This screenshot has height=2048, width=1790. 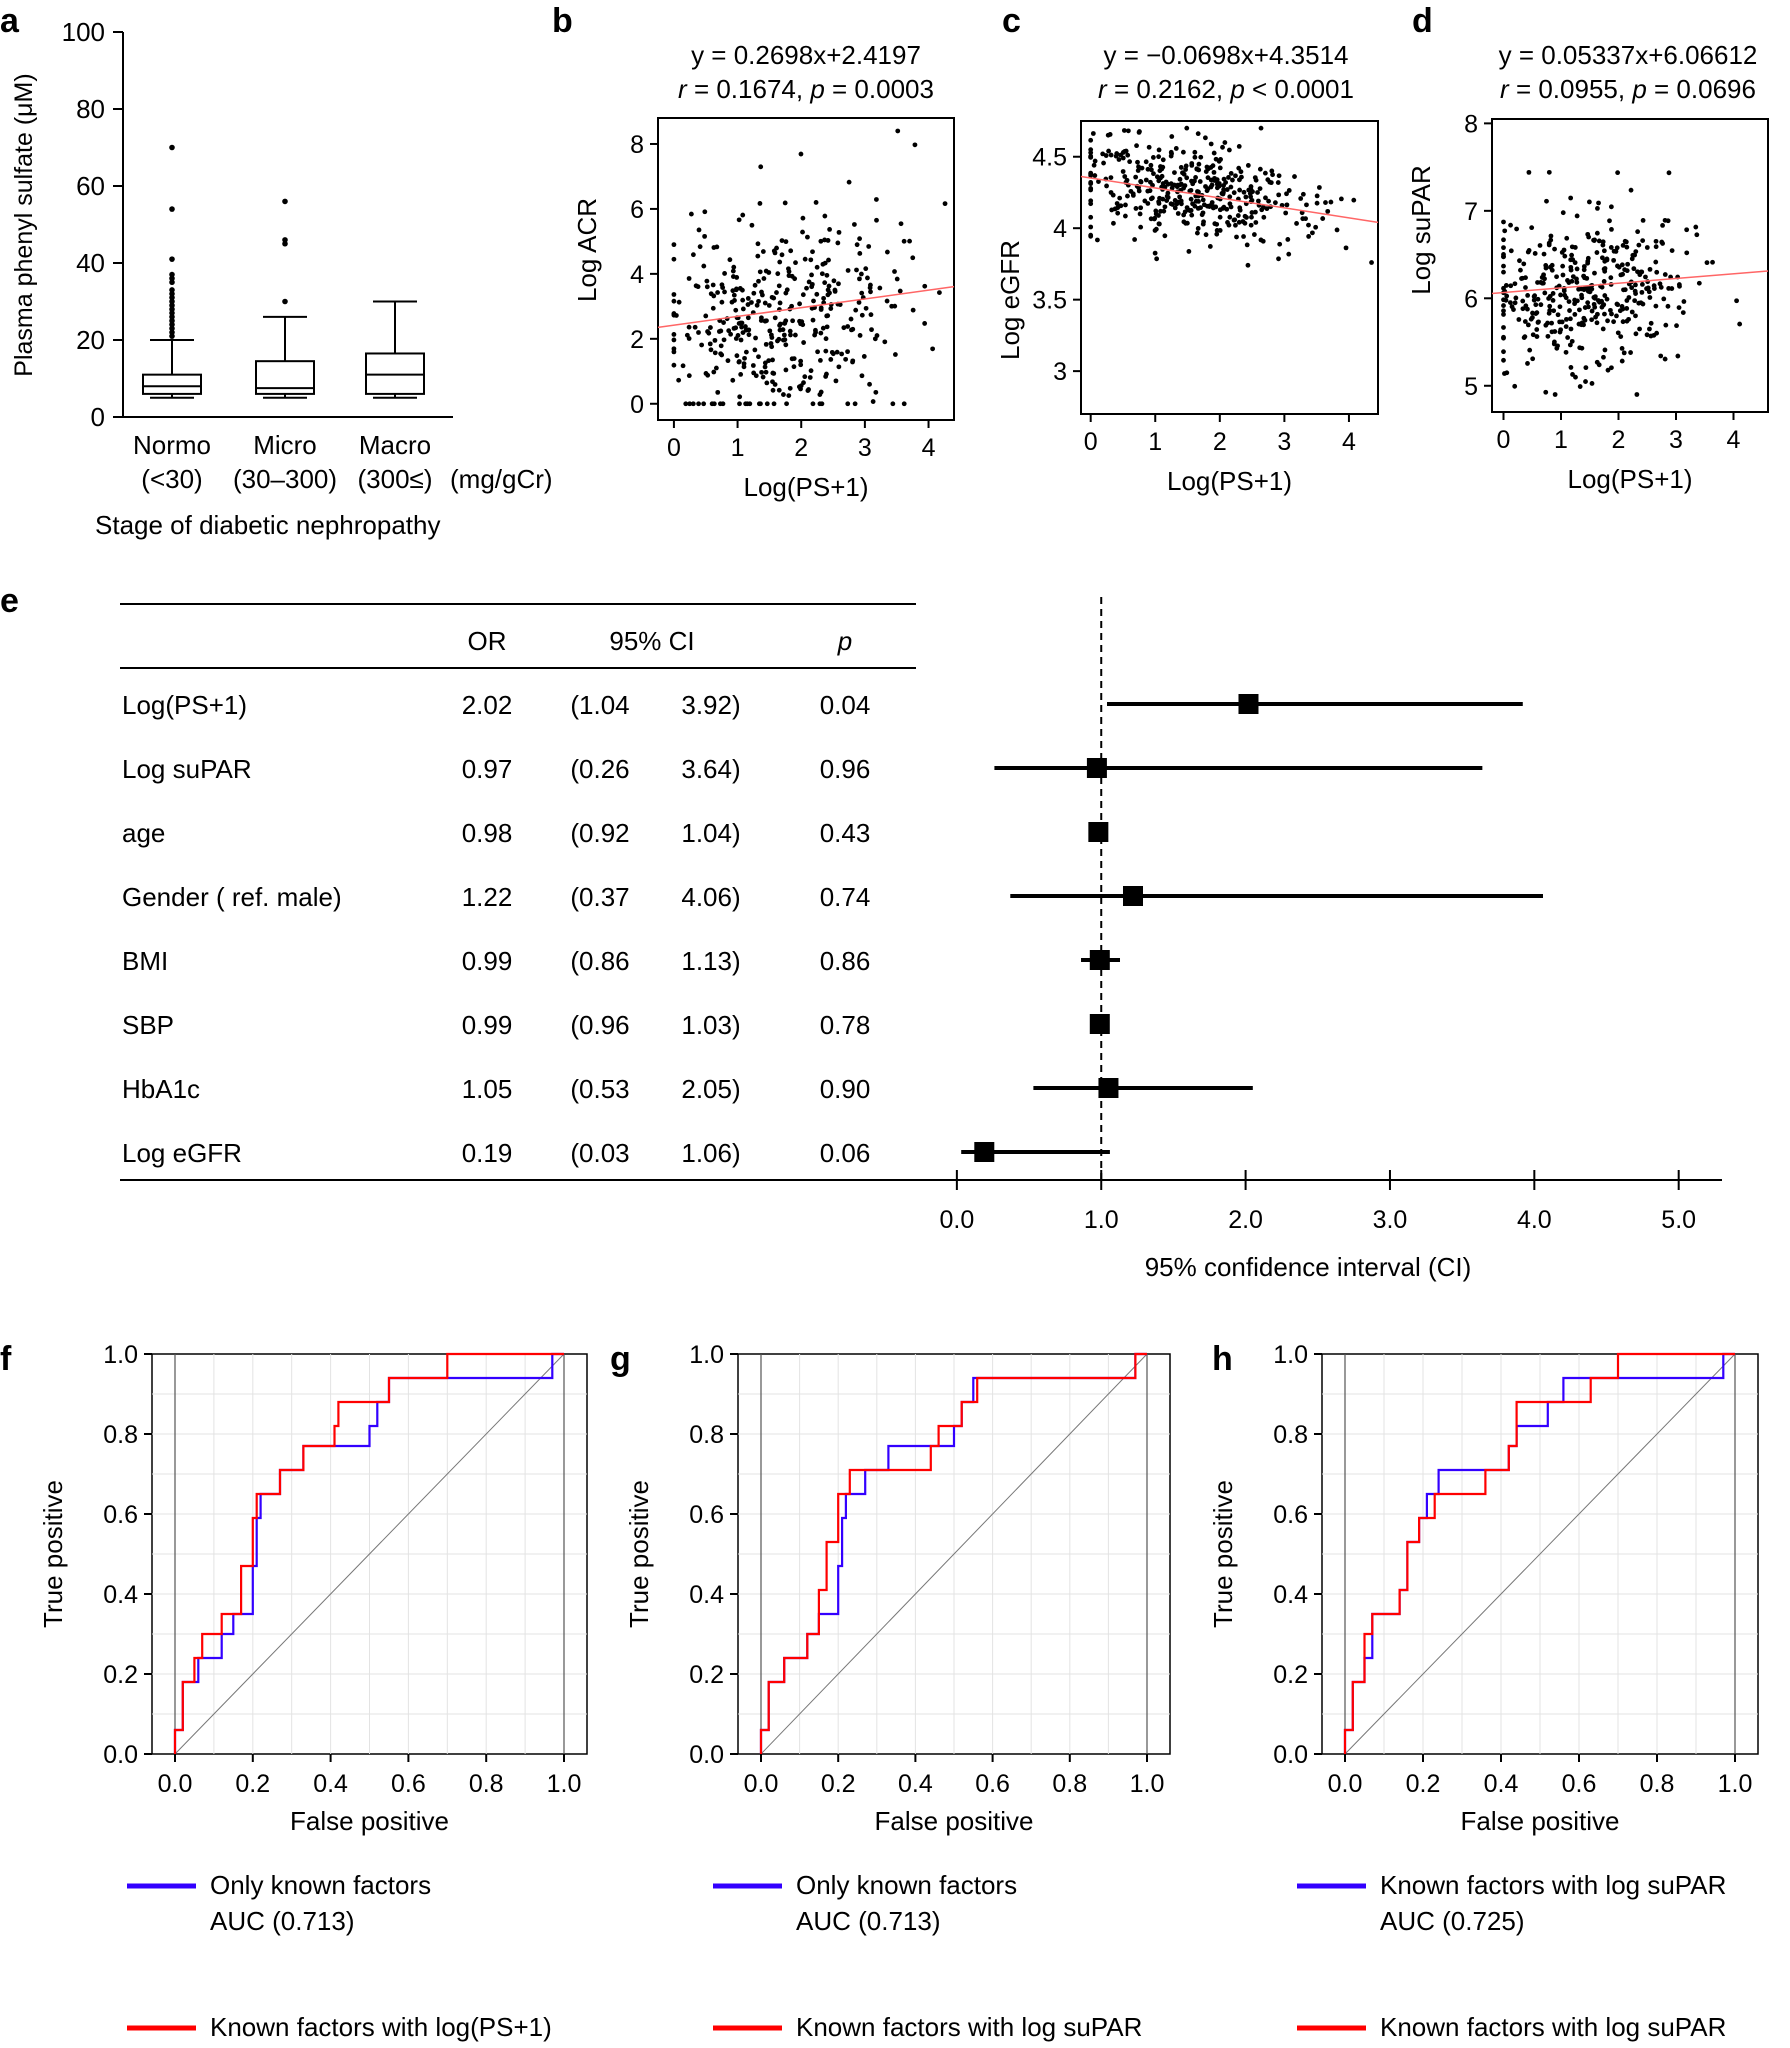 I want to click on x-tick-label-d: 3, so click(x=1676, y=440).